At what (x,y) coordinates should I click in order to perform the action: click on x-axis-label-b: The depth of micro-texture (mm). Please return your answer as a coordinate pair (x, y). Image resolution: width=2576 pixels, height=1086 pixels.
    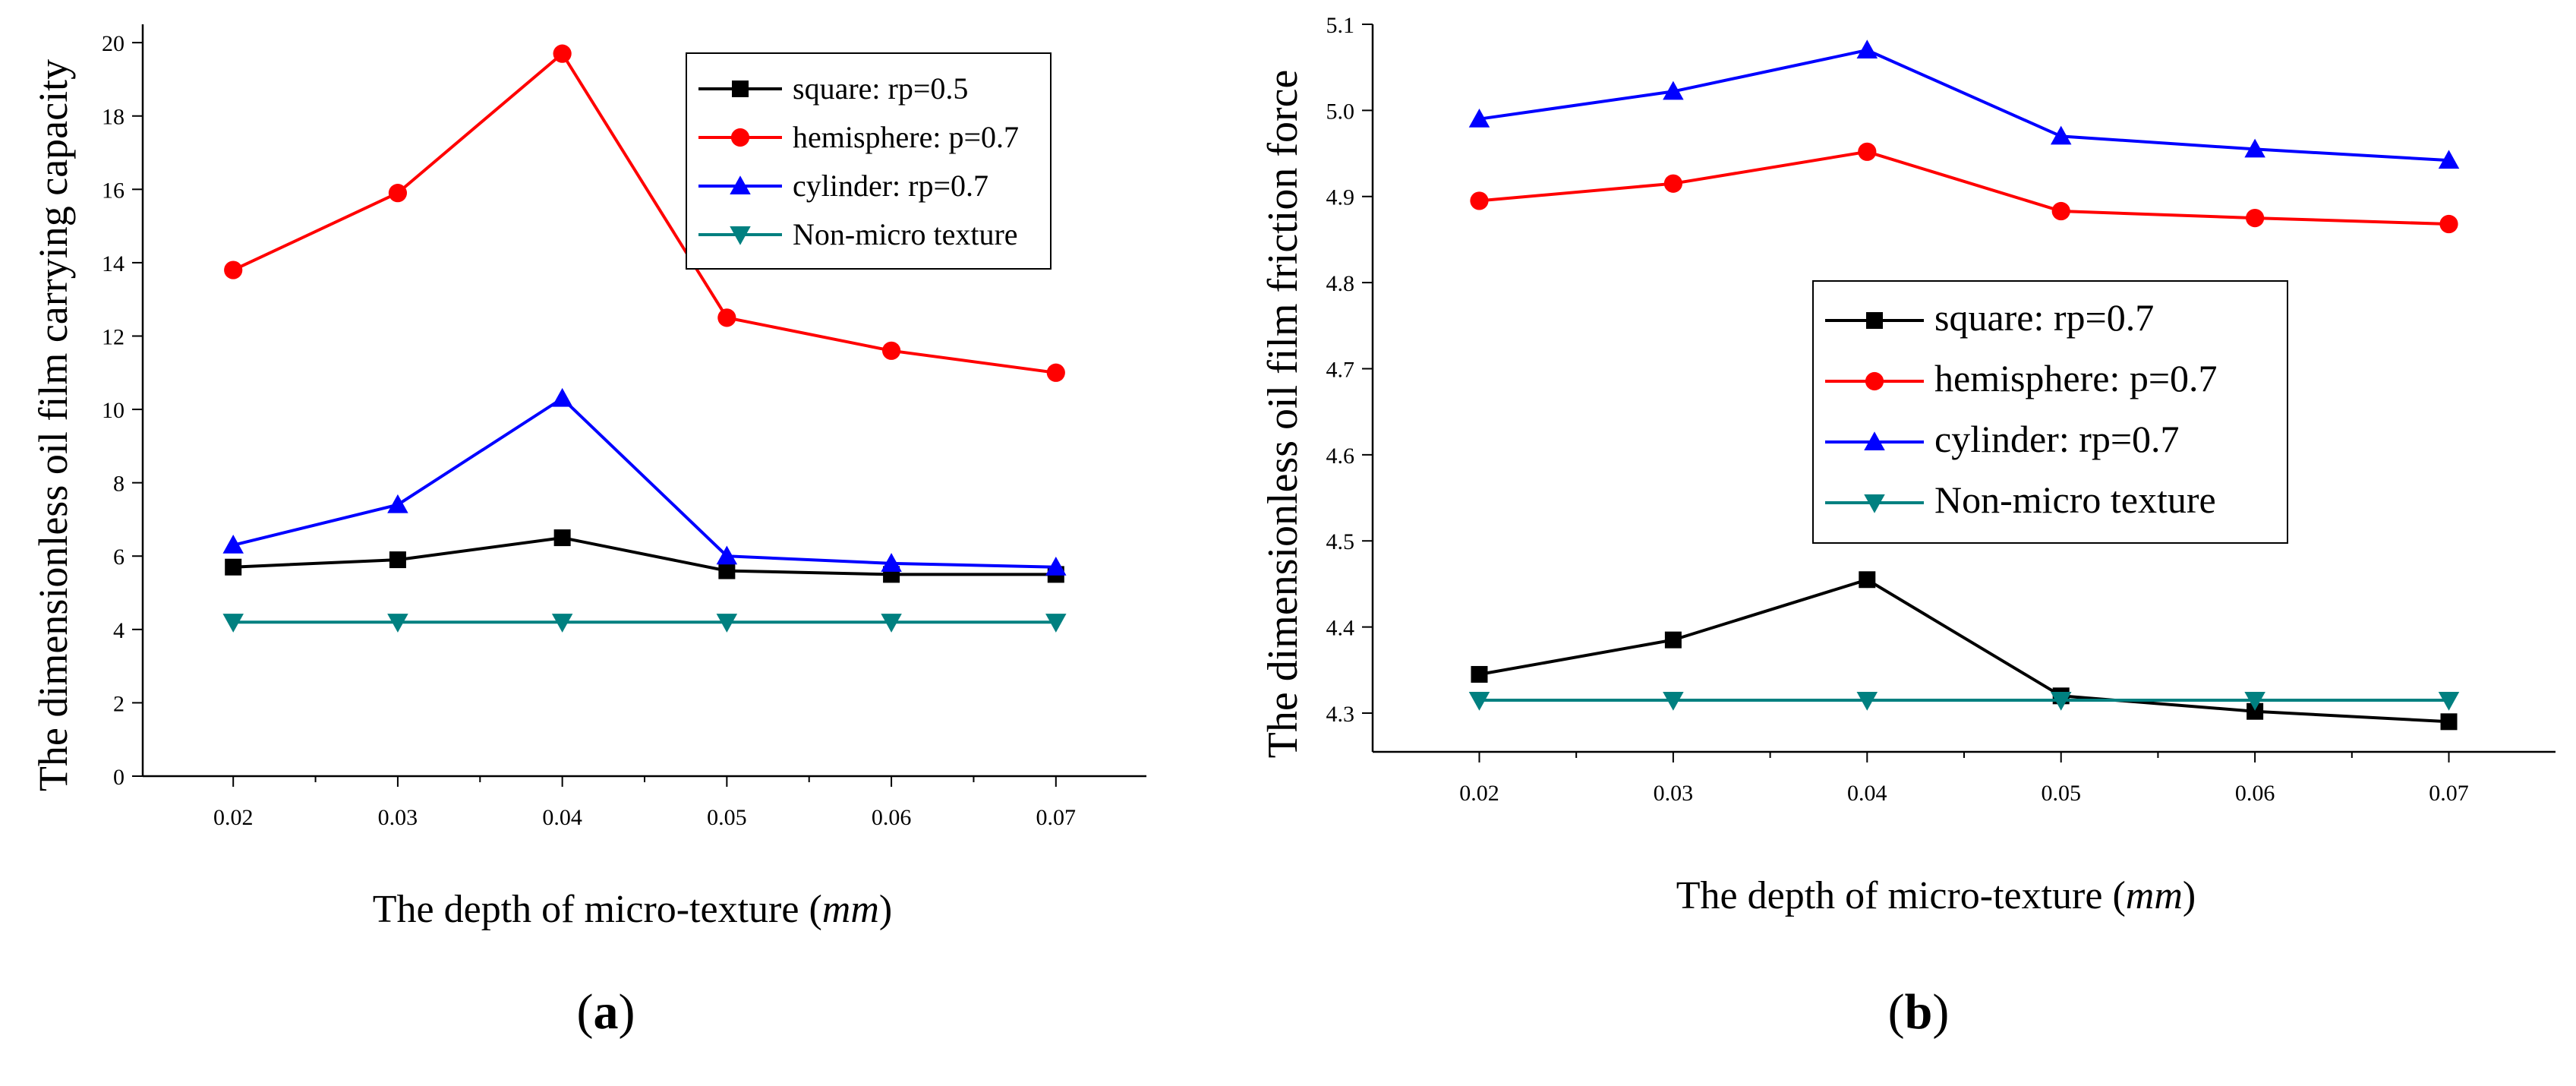
    Looking at the image, I should click on (1936, 896).